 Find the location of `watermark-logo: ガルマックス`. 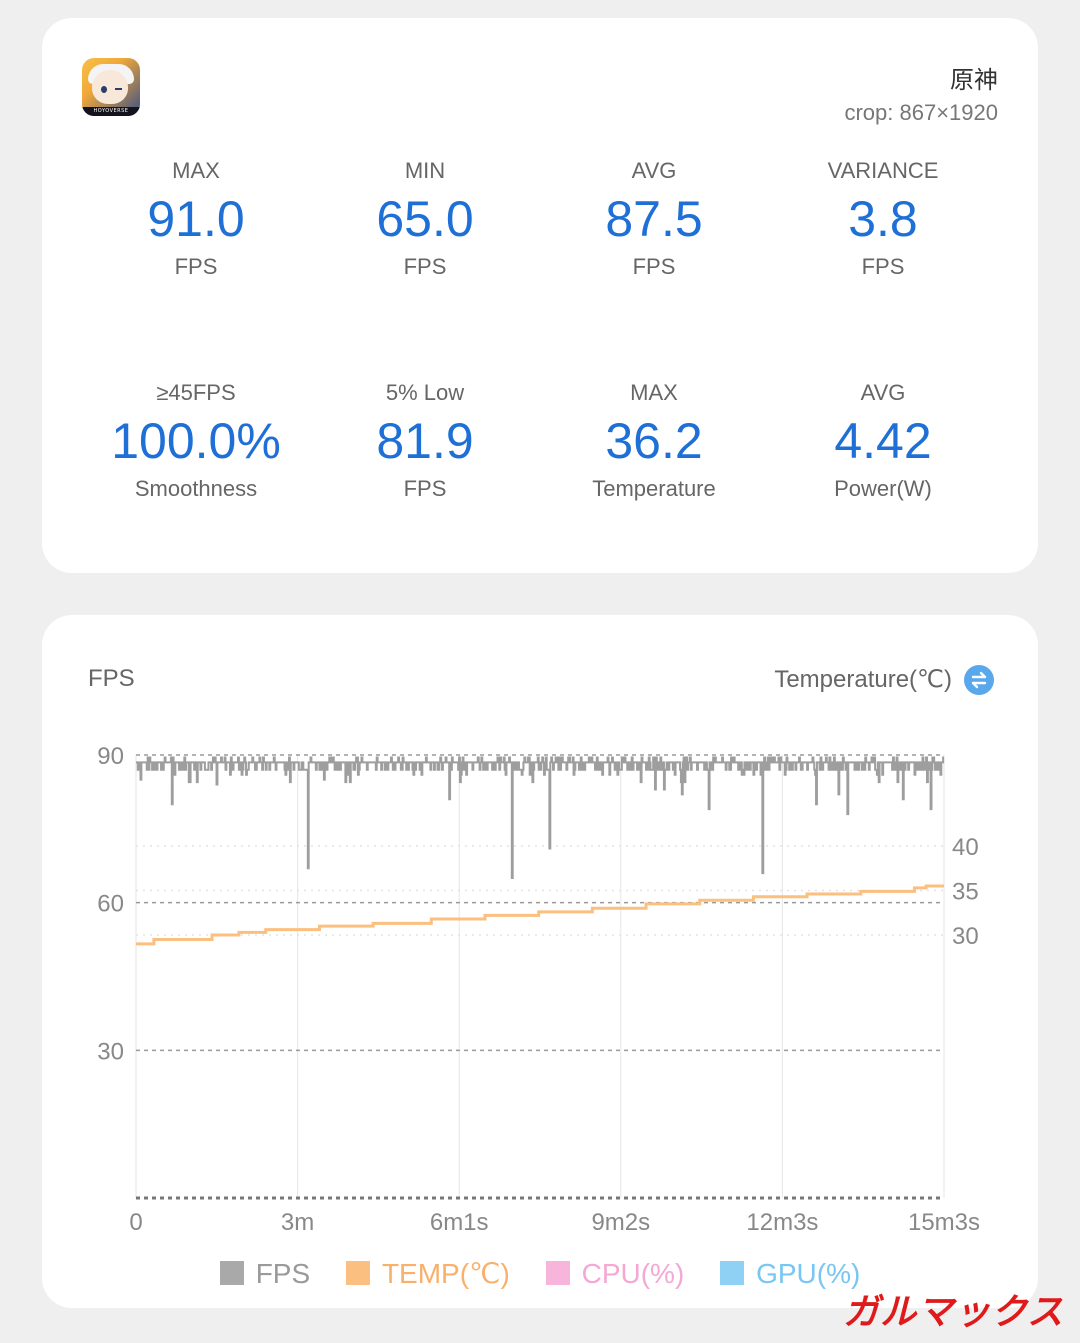

watermark-logo: ガルマックス is located at coordinates (953, 1312).